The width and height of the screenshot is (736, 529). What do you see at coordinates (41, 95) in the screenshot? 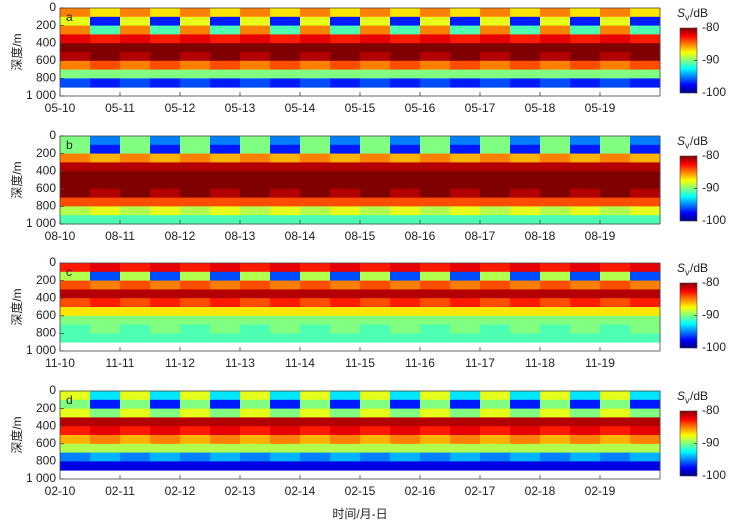
I see `y-tick-label: 1 000` at bounding box center [41, 95].